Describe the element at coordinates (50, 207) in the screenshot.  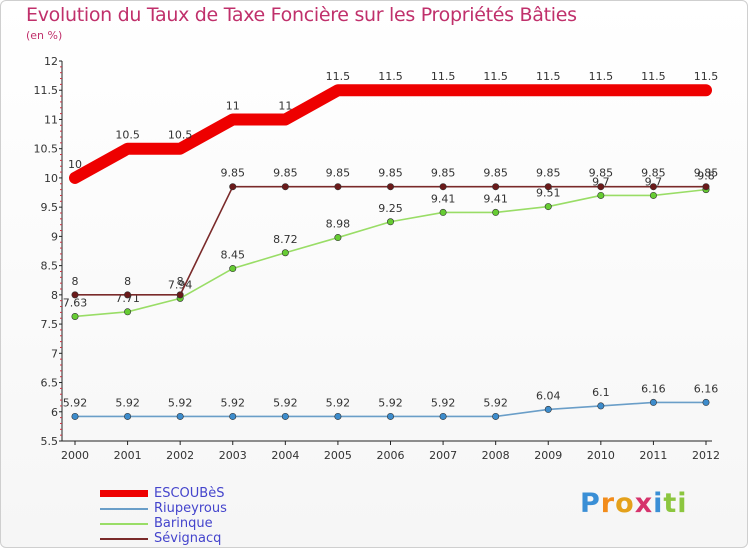
I see `y-tick-label: 9.5` at that location.